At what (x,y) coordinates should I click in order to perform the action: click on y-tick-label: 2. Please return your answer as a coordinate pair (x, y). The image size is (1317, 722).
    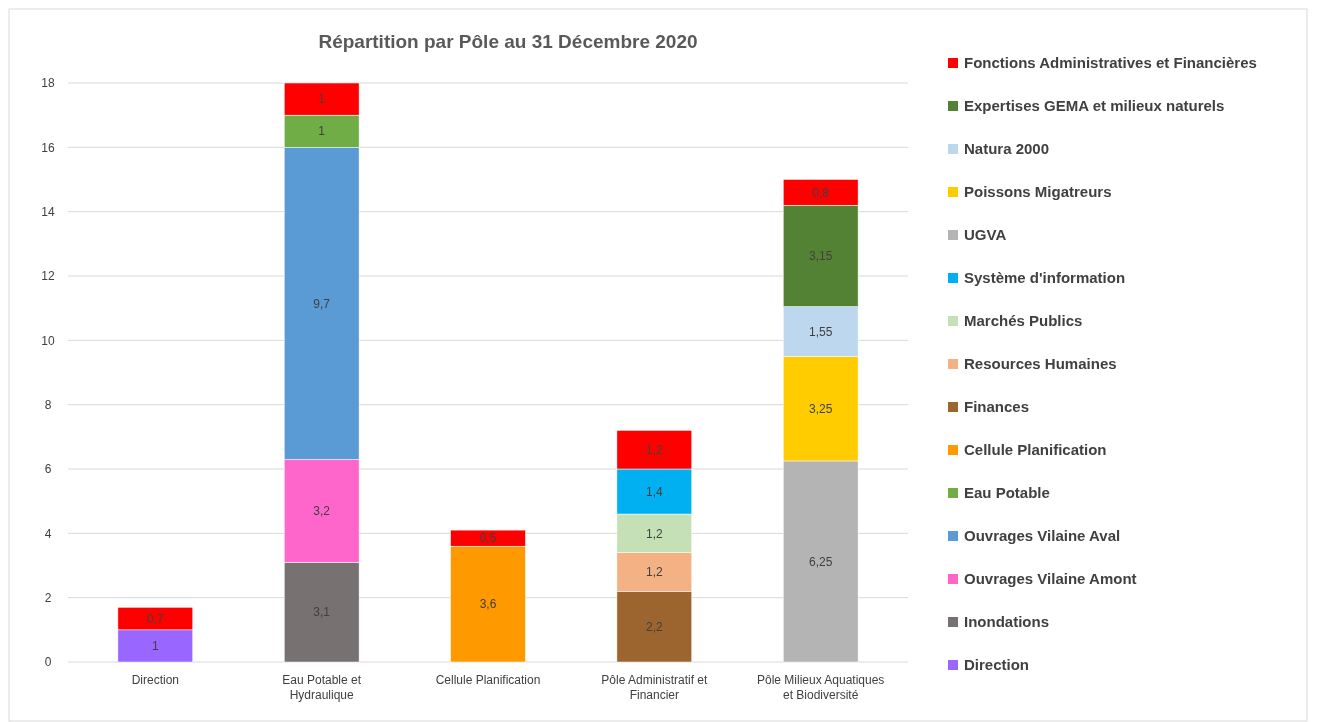
    Looking at the image, I should click on (48, 597).